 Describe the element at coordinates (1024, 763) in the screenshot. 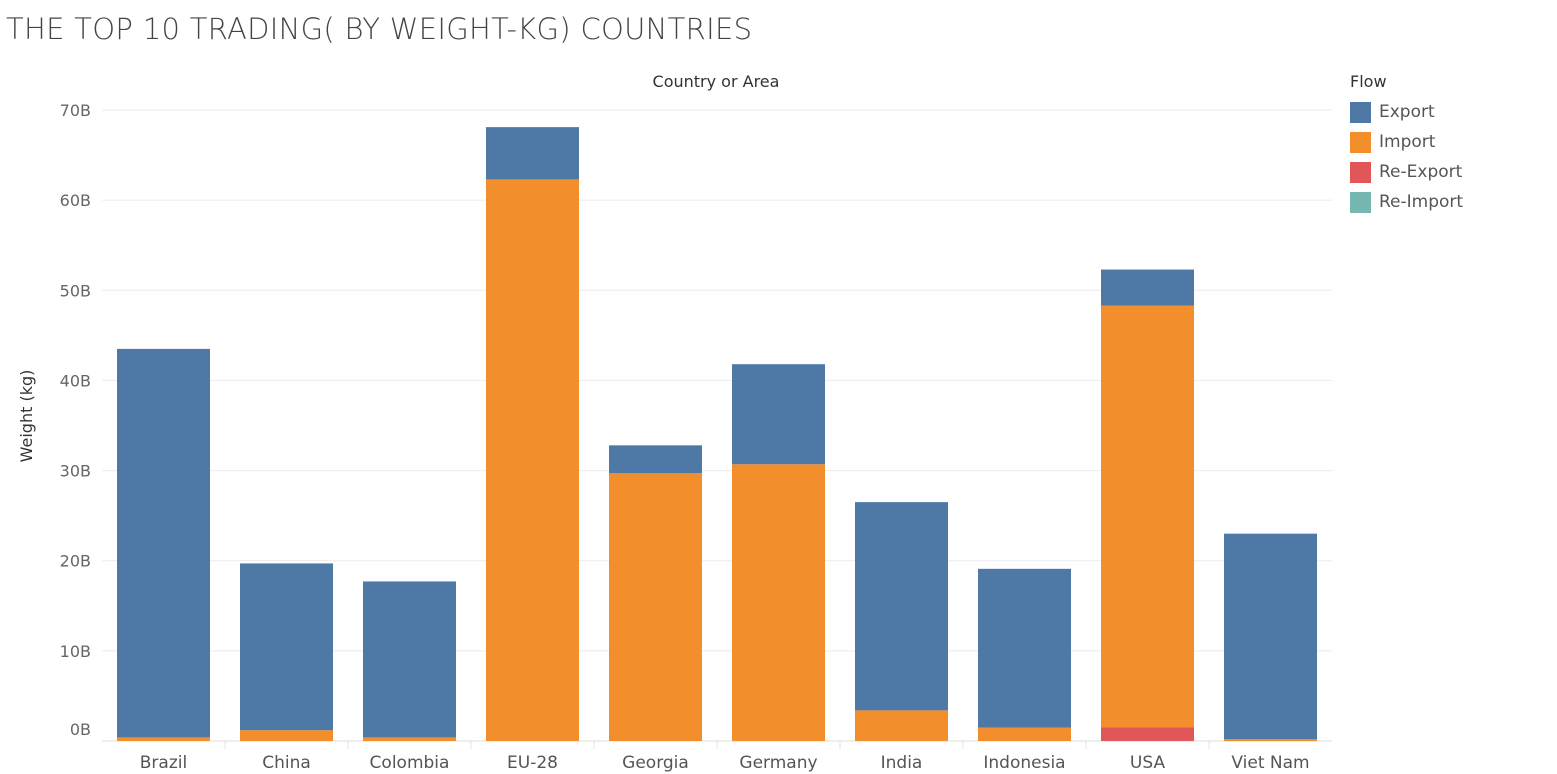

I see `x-tick-label: Indonesia` at that location.